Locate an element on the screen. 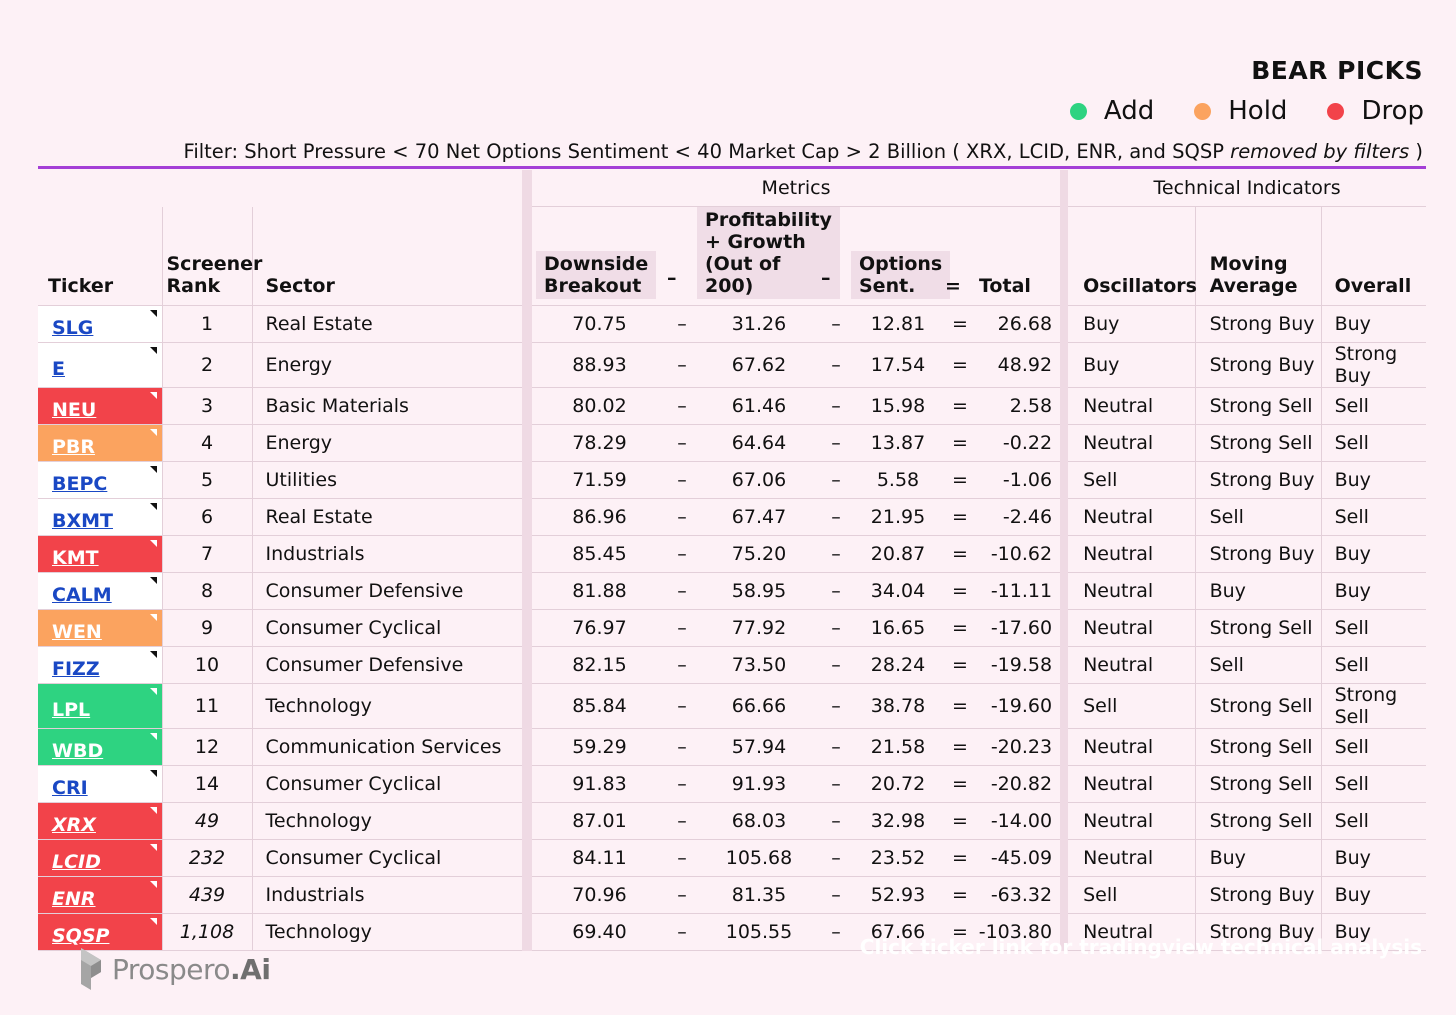  header-spacer is located at coordinates (280, 188).